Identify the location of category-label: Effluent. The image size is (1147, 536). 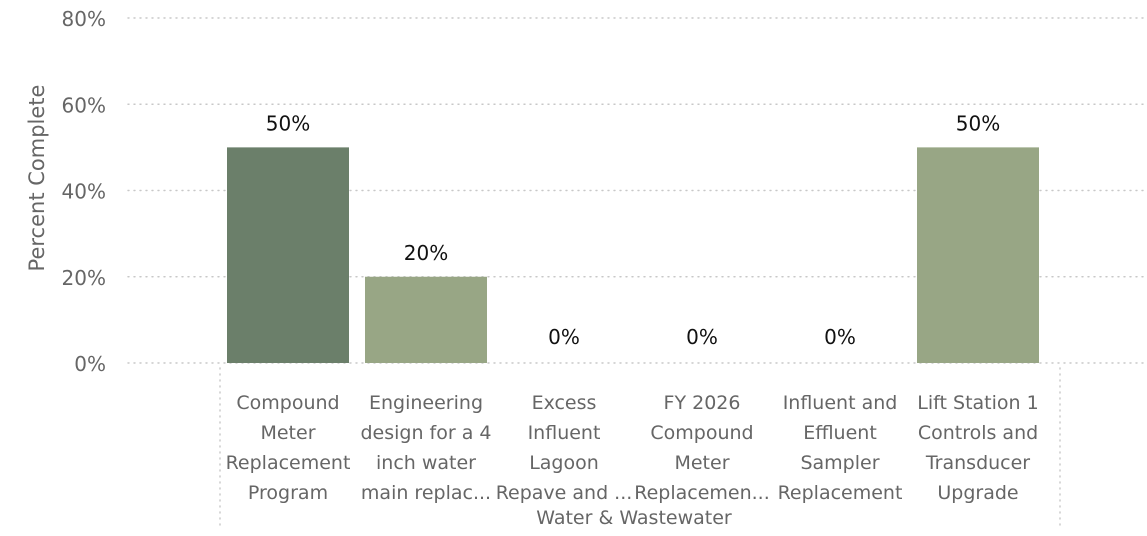
(840, 433).